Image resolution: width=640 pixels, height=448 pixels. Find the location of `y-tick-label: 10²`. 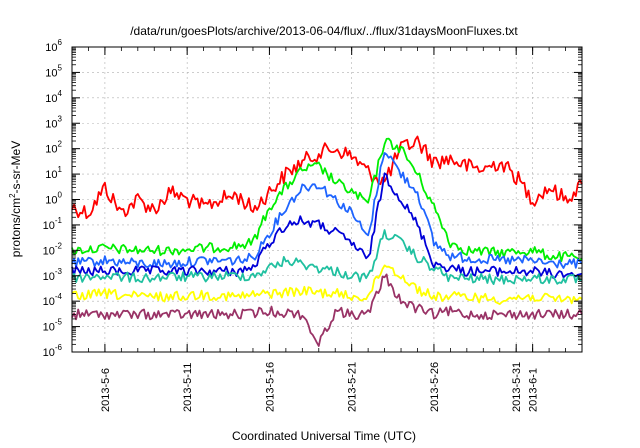

y-tick-label: 10² is located at coordinates (53, 148).